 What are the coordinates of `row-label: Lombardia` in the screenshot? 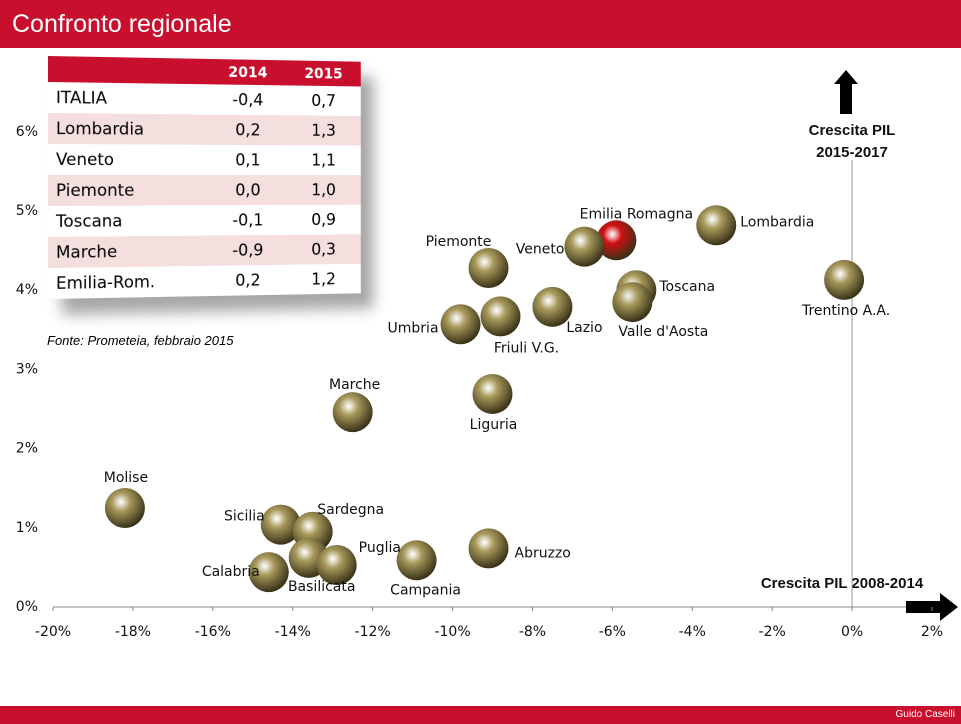 It's located at (129, 129).